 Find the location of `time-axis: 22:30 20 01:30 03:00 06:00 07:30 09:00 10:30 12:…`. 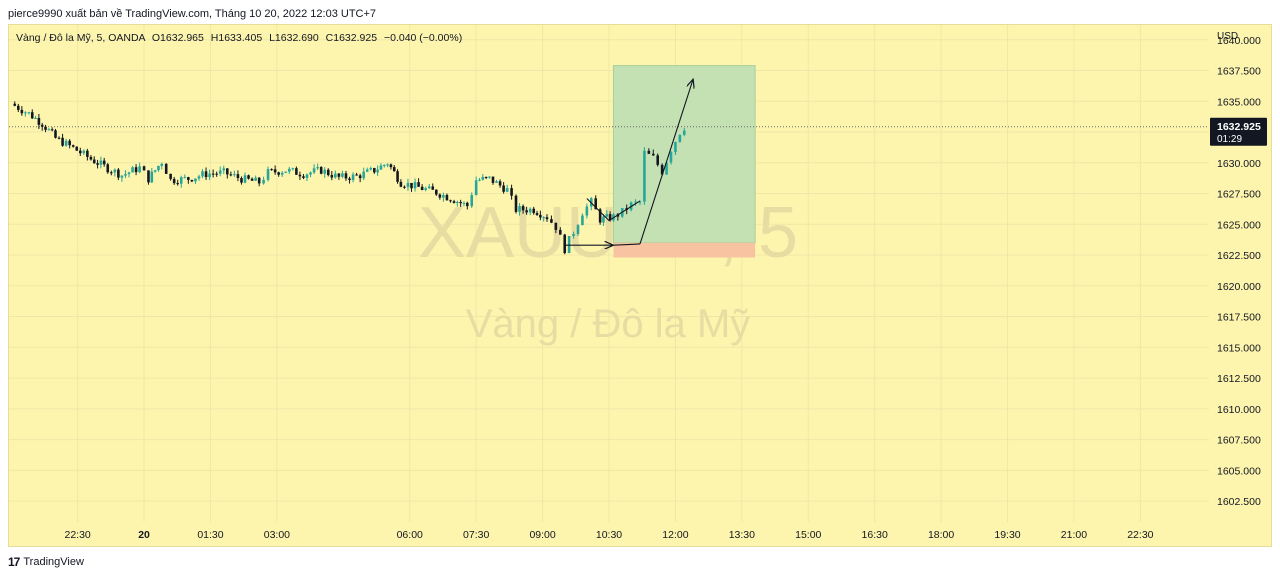

time-axis: 22:30 20 01:30 03:00 06:00 07:30 09:00 10:30 12:… is located at coordinates (608, 535).